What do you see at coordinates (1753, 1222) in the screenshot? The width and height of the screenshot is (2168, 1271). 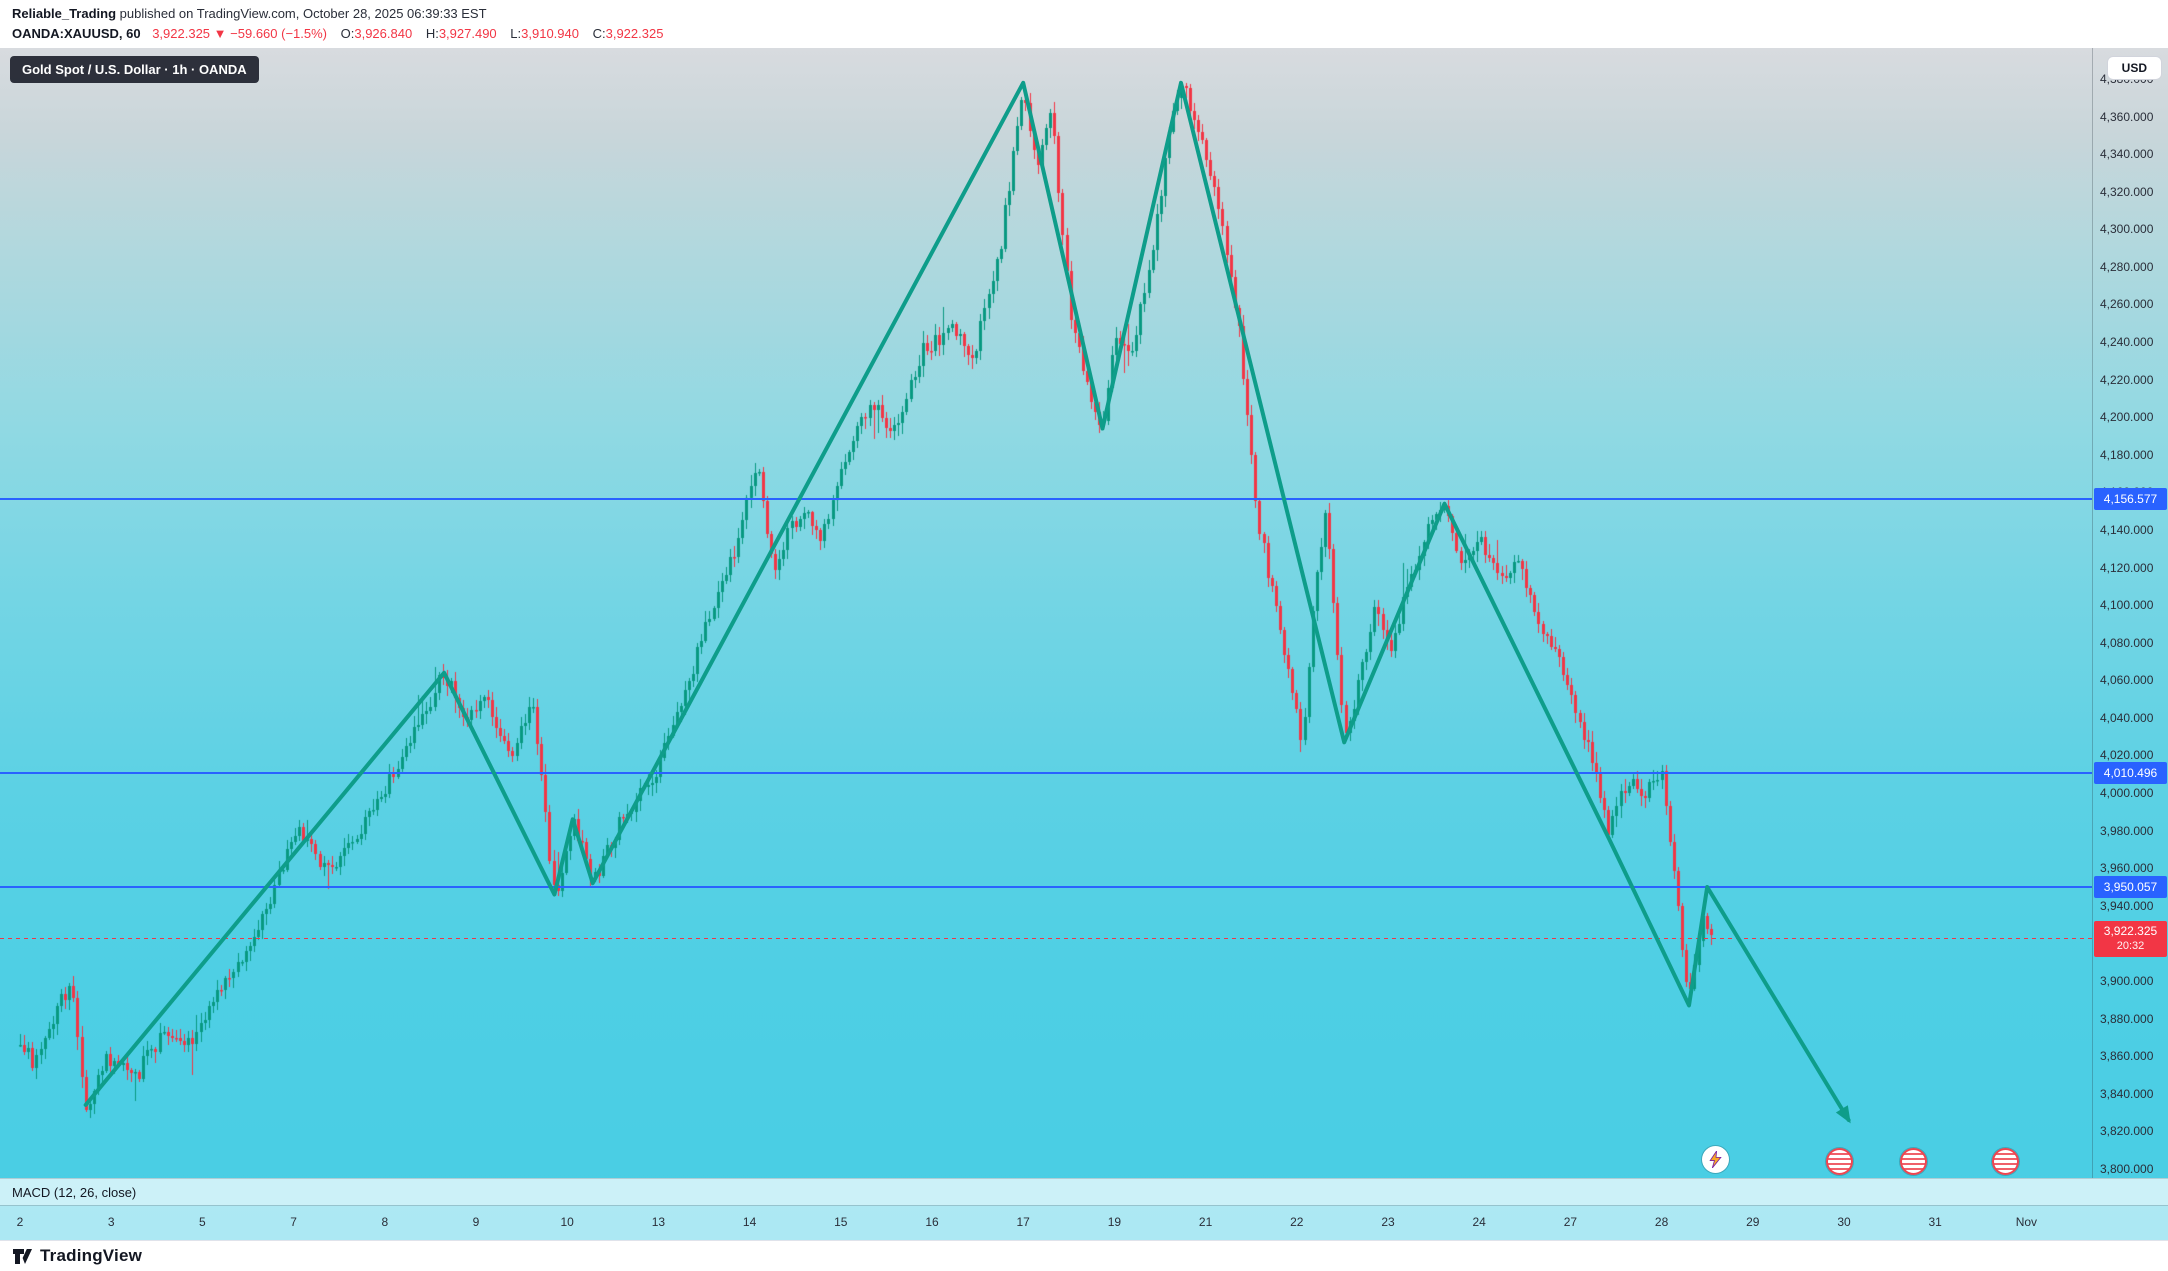 I see `time-tick-label: 29` at bounding box center [1753, 1222].